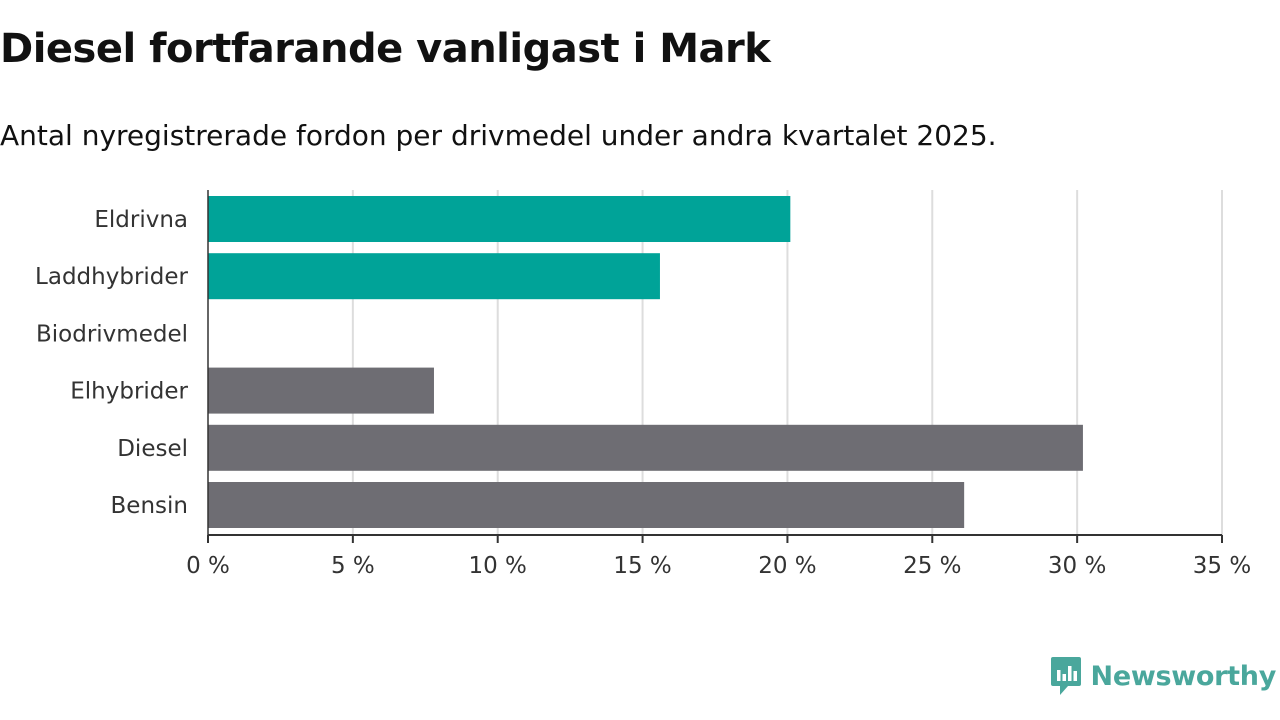 The image size is (1280, 720). Describe the element at coordinates (499, 219) in the screenshot. I see `bar-eldrivna` at that location.